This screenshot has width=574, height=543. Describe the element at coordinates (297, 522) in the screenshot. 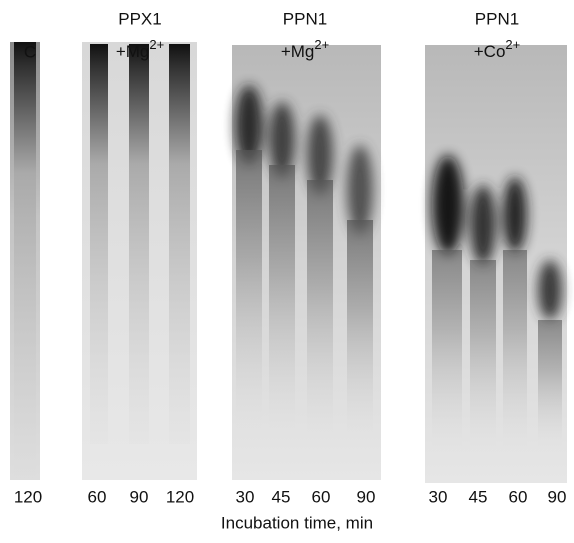

I see `axis-title: Incubation time, min` at that location.